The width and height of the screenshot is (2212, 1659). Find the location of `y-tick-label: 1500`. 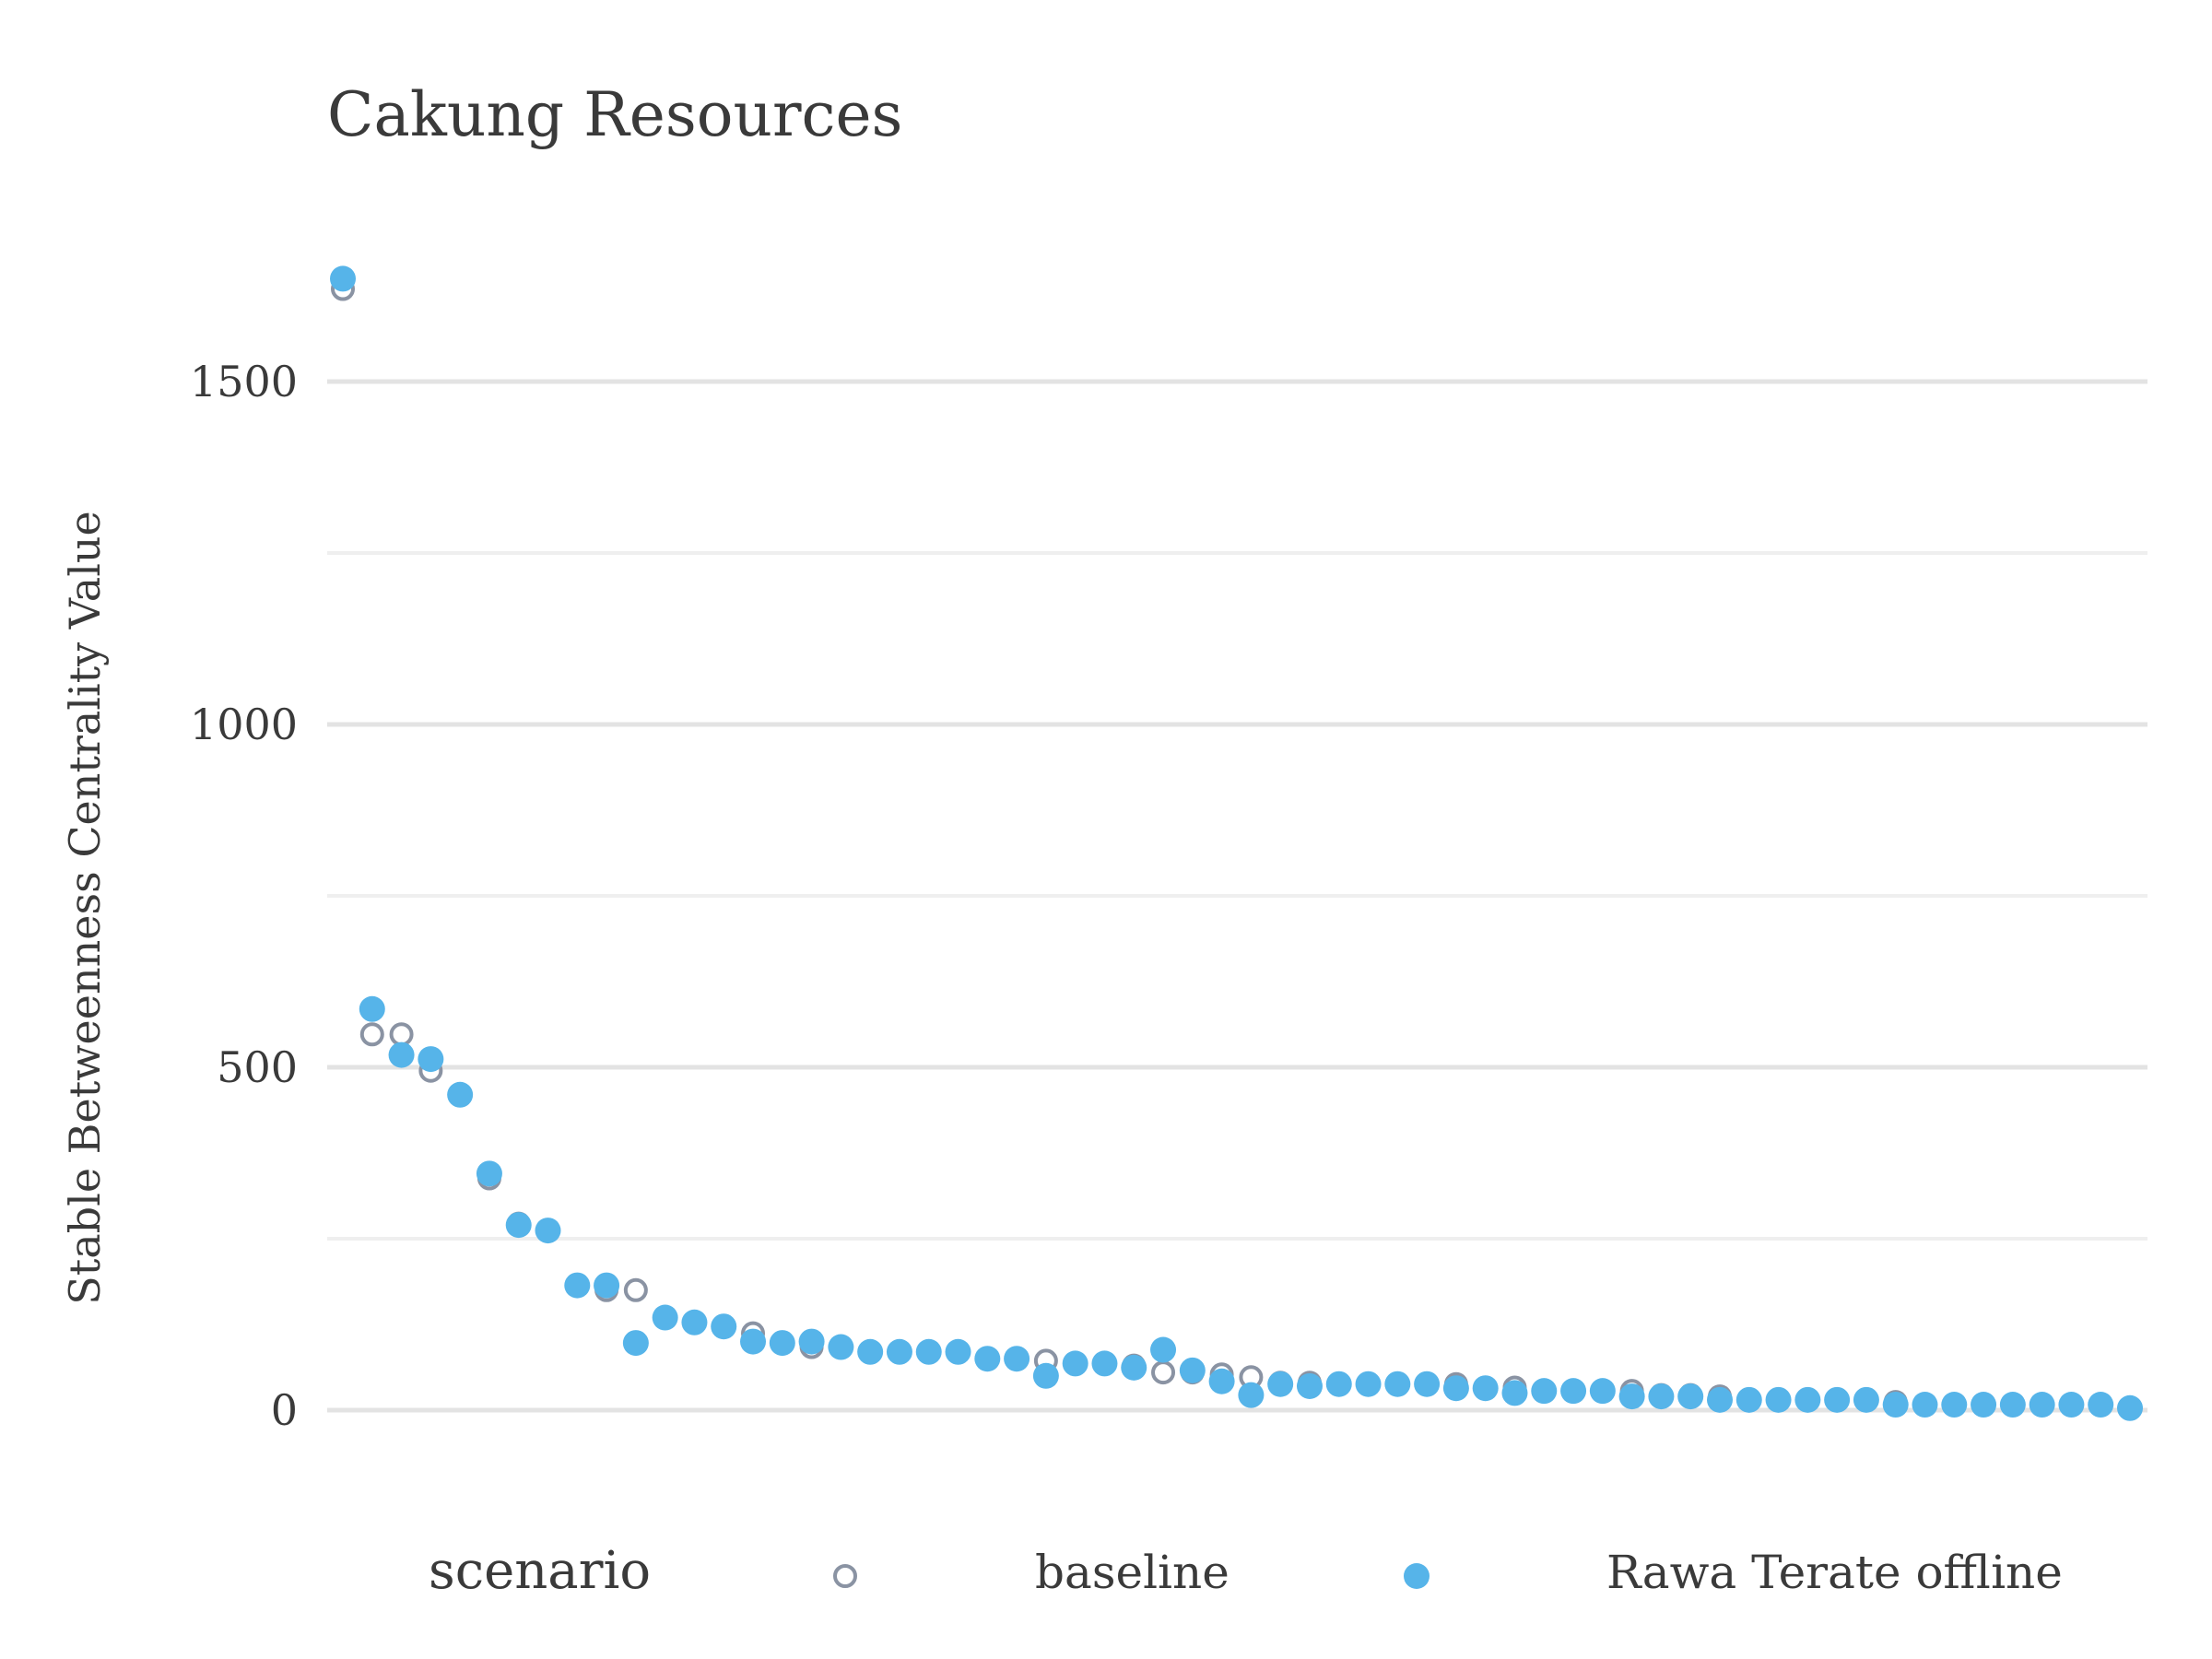

y-tick-label: 1500 is located at coordinates (244, 381).